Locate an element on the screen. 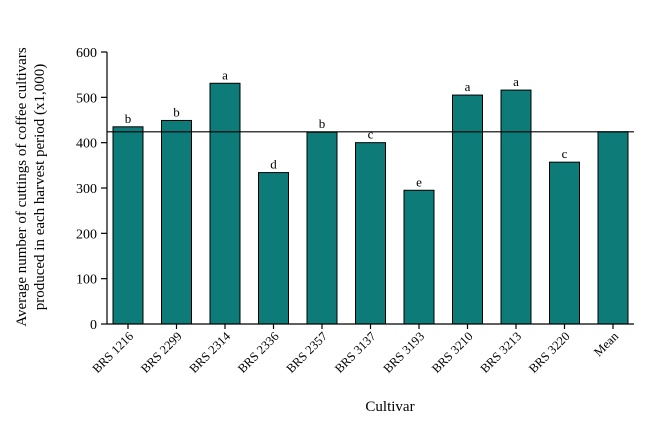 The width and height of the screenshot is (650, 422). data-label: e is located at coordinates (419, 181).